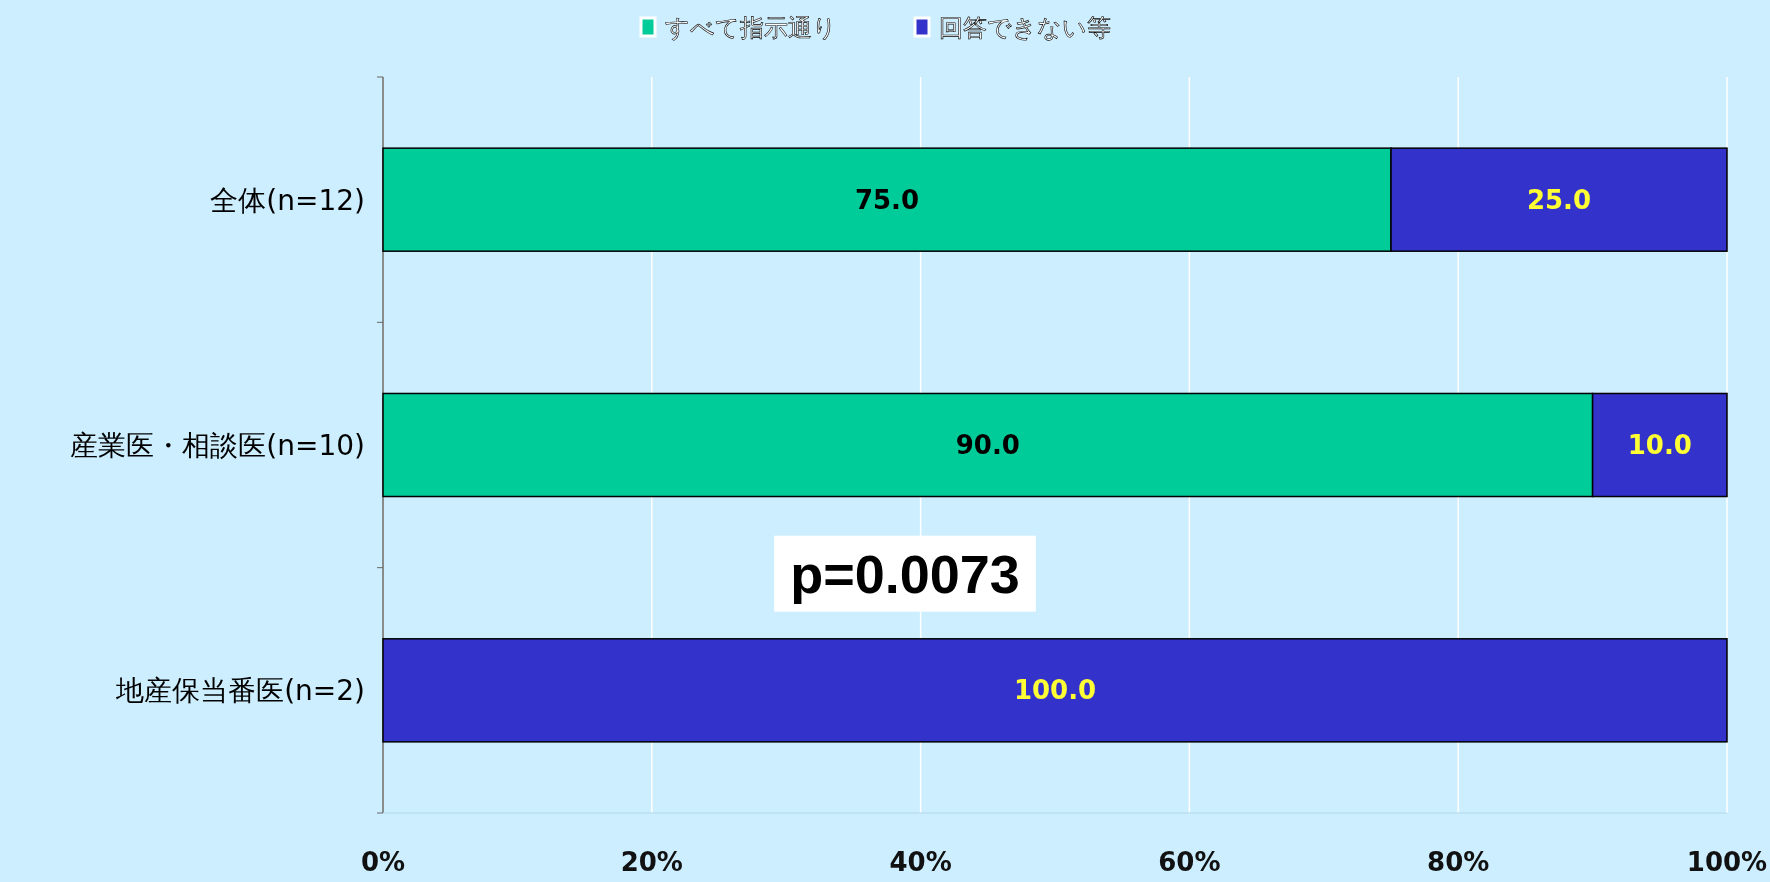  What do you see at coordinates (887, 199) in the screenshot?
I see `data-label: 75.0` at bounding box center [887, 199].